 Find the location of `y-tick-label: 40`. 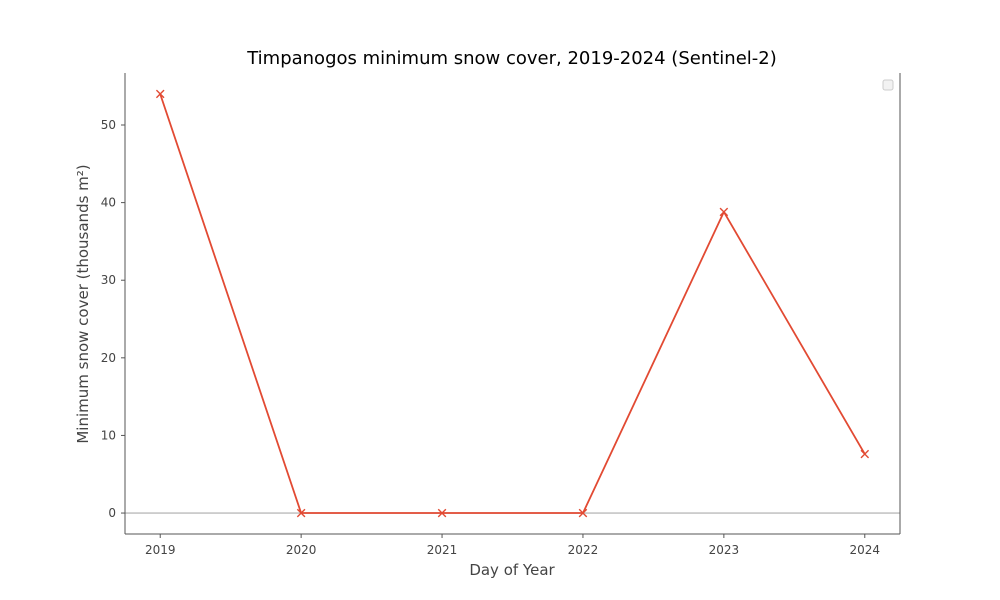

y-tick-label: 40 is located at coordinates (108, 203).